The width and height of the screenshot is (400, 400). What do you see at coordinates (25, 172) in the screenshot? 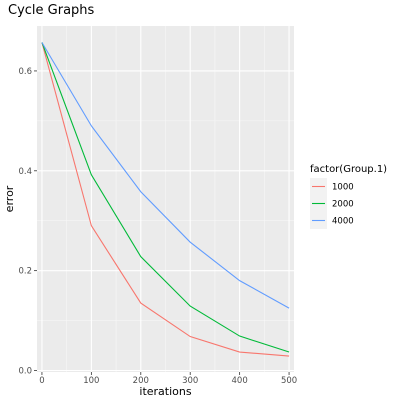
I see `y-tick-label: 0.4` at bounding box center [25, 172].